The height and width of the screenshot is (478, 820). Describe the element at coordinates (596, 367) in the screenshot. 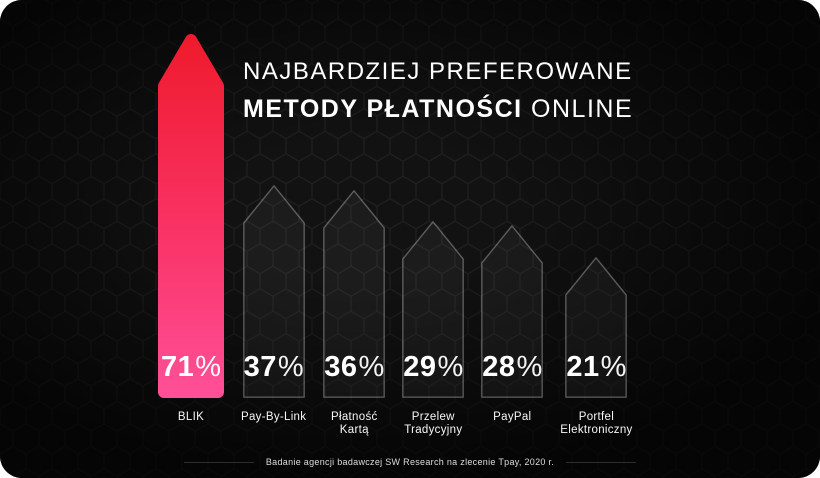

I see `value-label: 21%` at that location.